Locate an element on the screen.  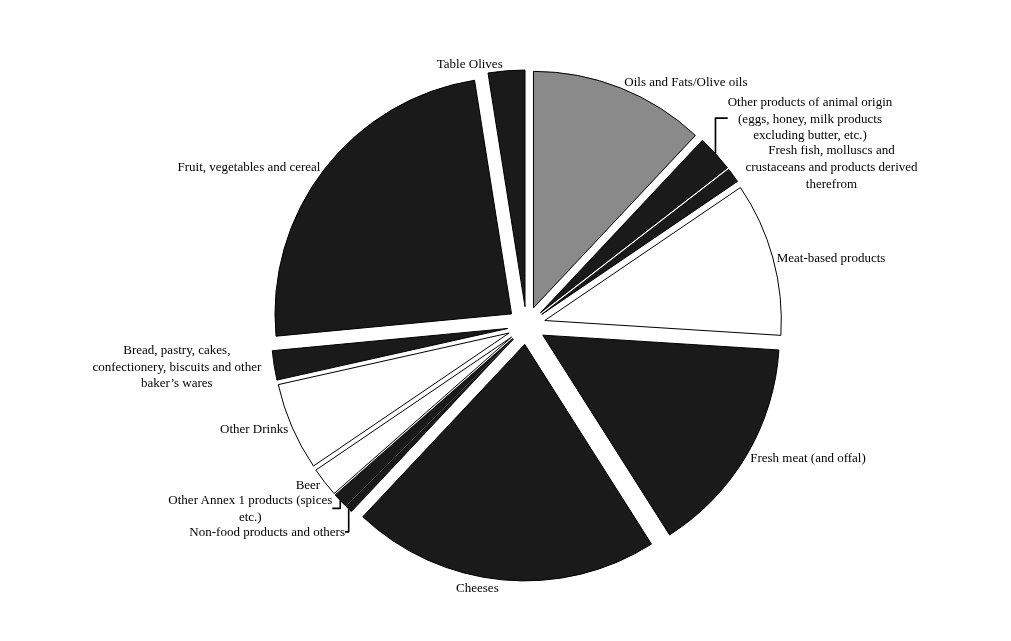
slice-label: Non-food products and others is located at coordinates (267, 532).